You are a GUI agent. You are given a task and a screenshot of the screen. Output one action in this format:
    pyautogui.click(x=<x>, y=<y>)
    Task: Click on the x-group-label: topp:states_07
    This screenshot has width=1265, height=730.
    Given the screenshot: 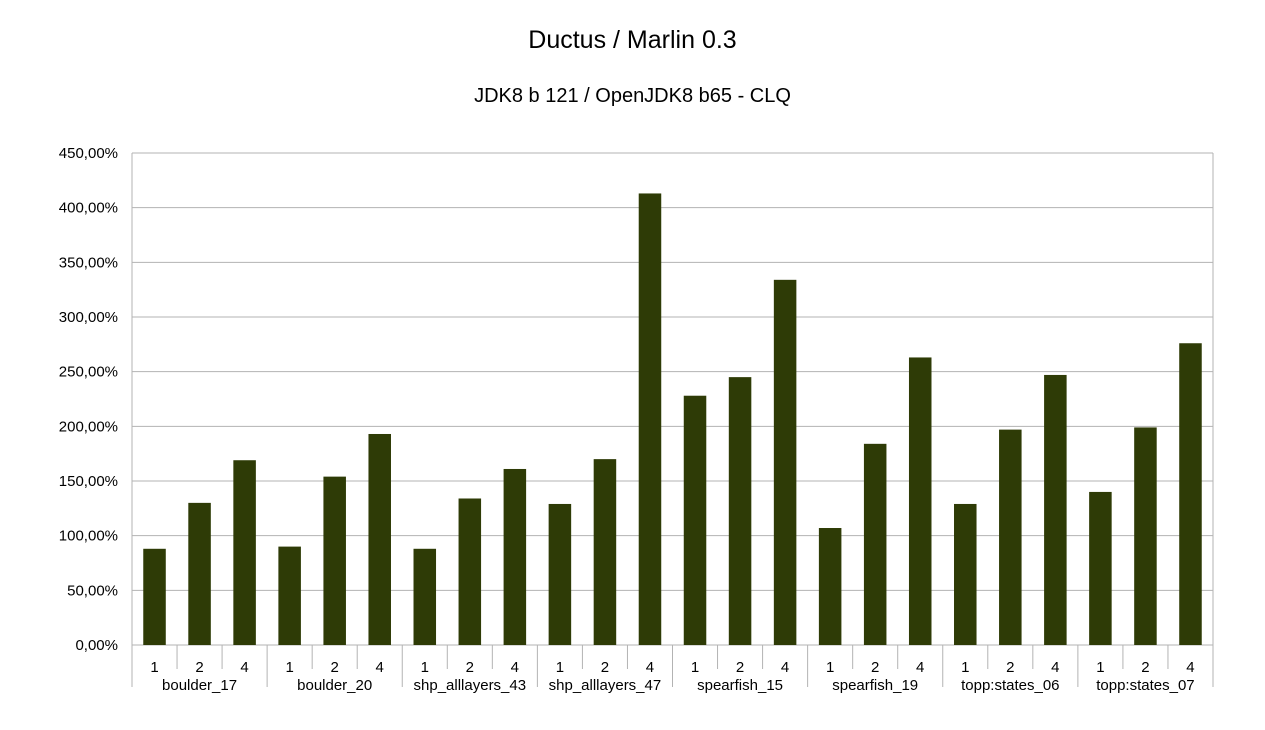 What is the action you would take?
    pyautogui.click(x=1145, y=685)
    